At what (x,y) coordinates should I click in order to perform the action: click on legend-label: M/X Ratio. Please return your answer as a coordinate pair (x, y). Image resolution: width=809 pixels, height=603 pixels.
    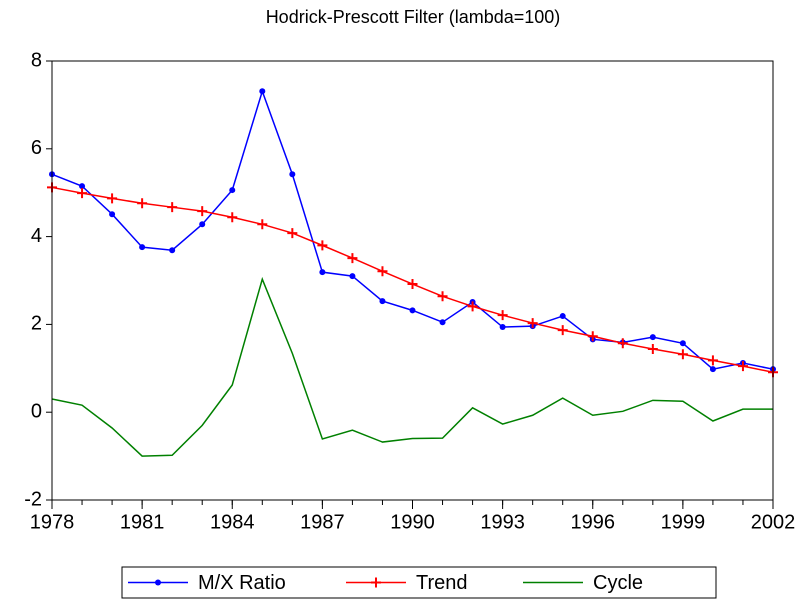
    Looking at the image, I should click on (242, 583).